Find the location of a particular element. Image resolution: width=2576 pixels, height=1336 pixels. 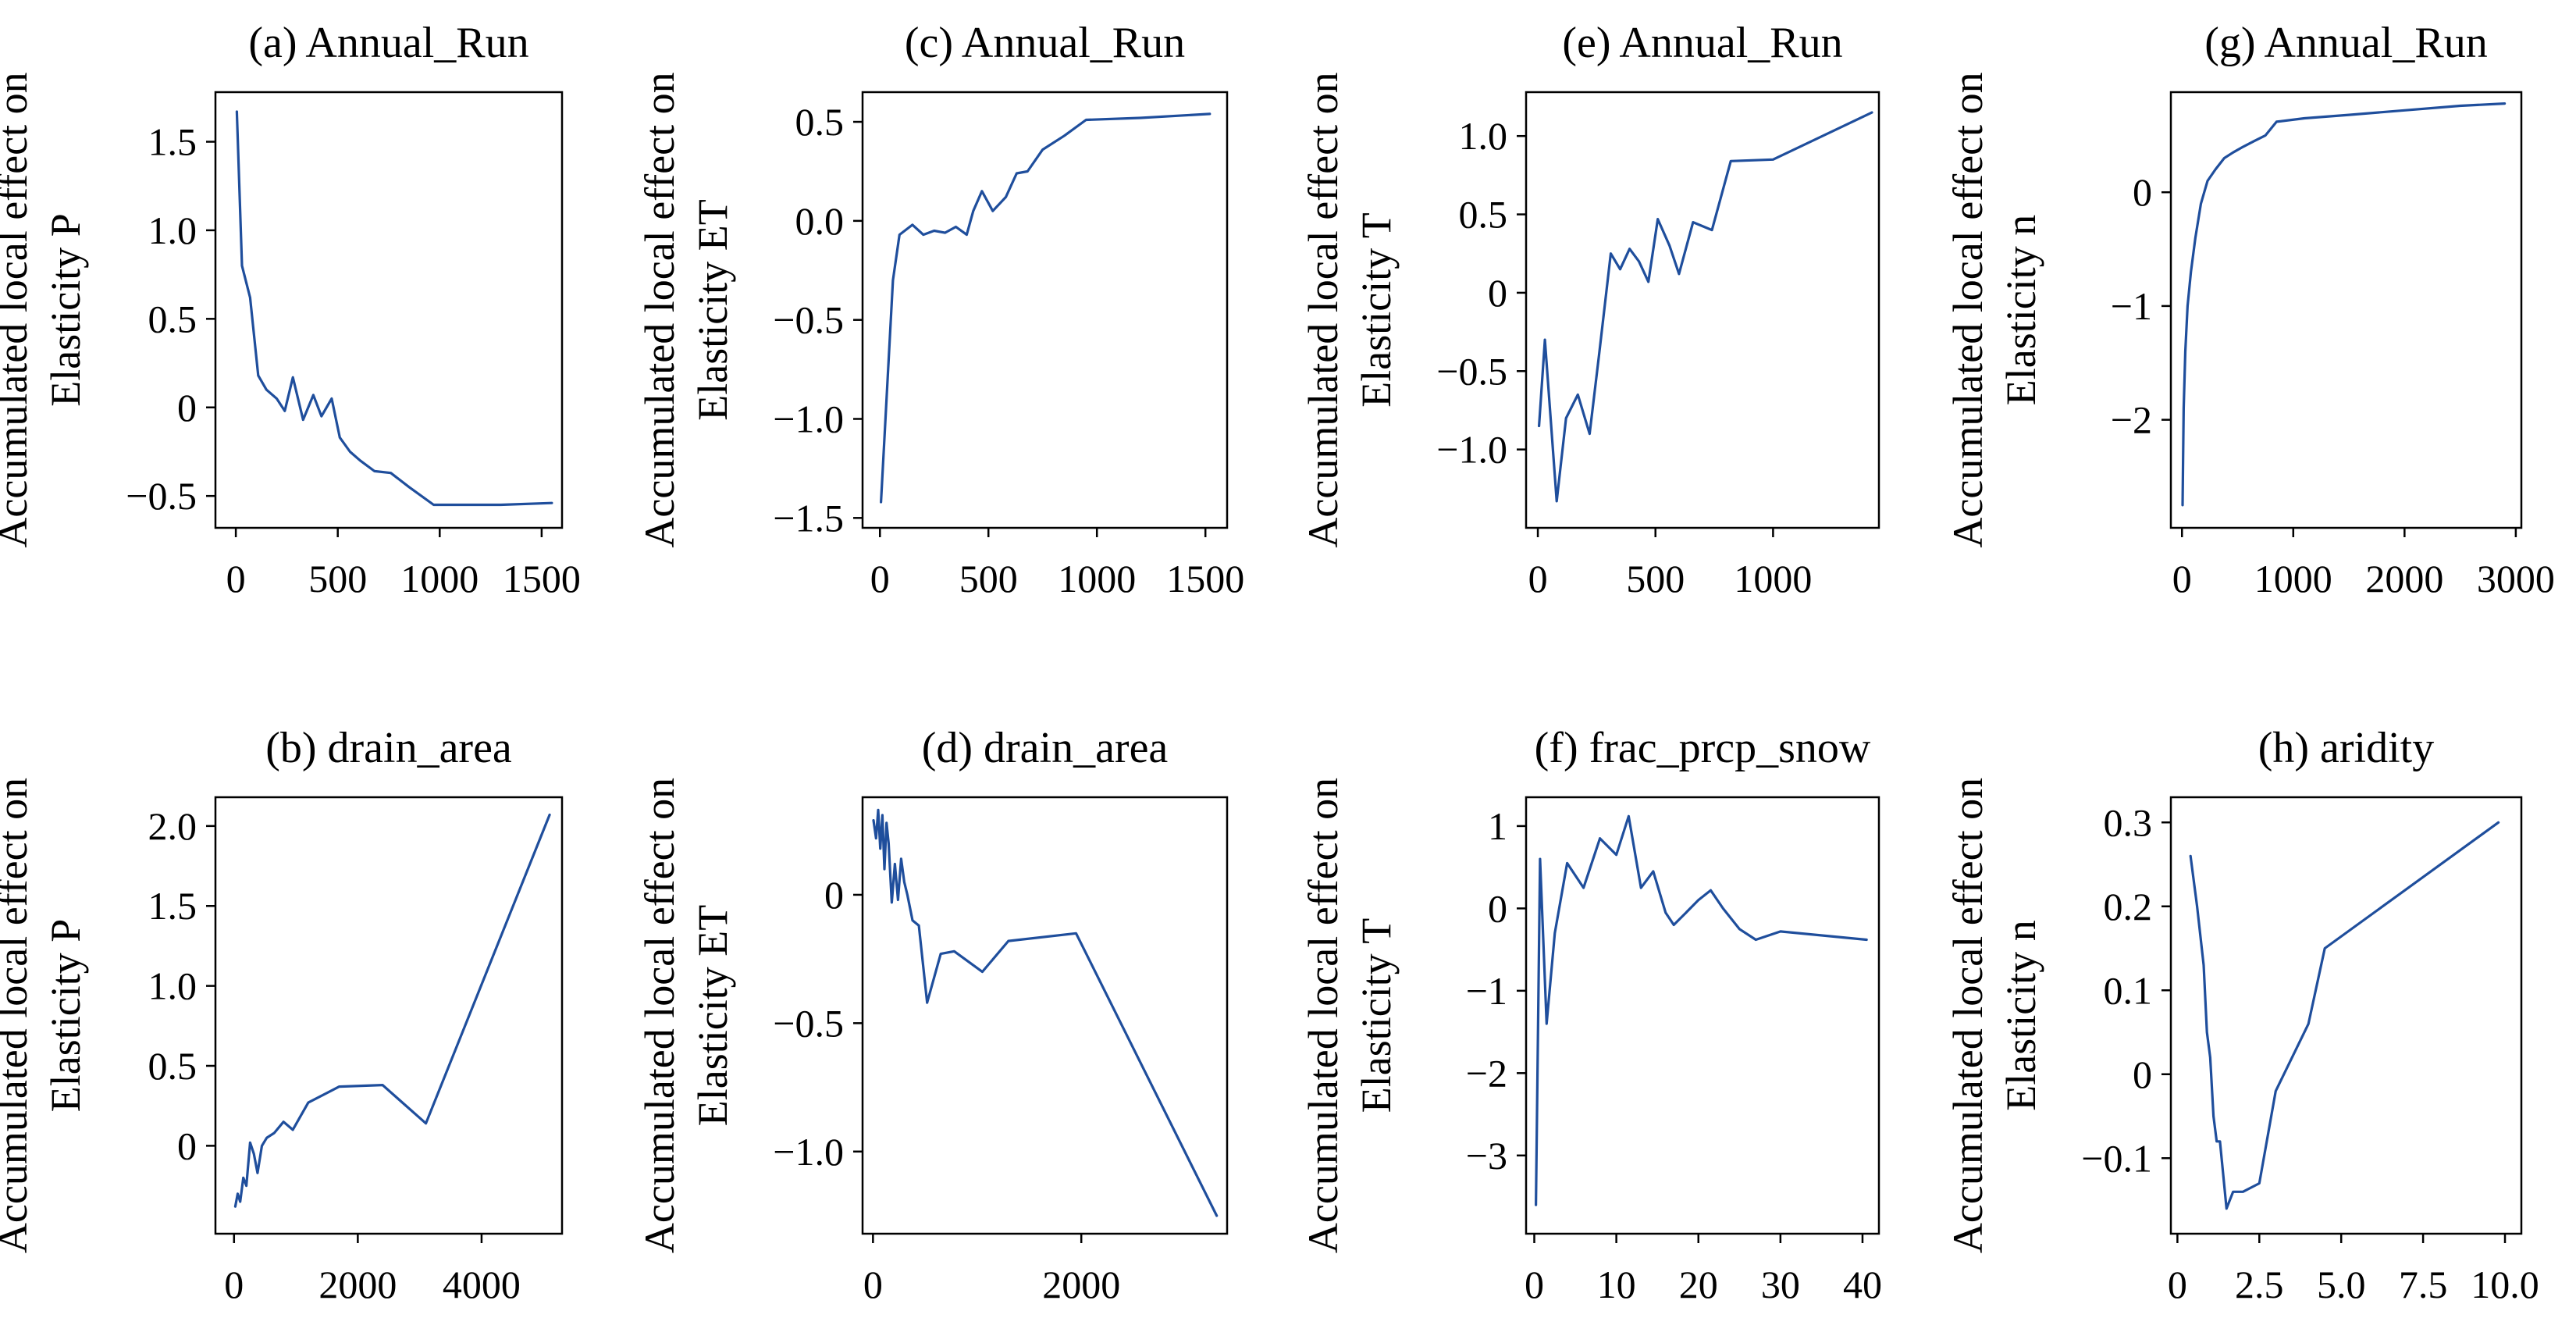

panel-title: (e) Annual_Run is located at coordinates (1702, 43).